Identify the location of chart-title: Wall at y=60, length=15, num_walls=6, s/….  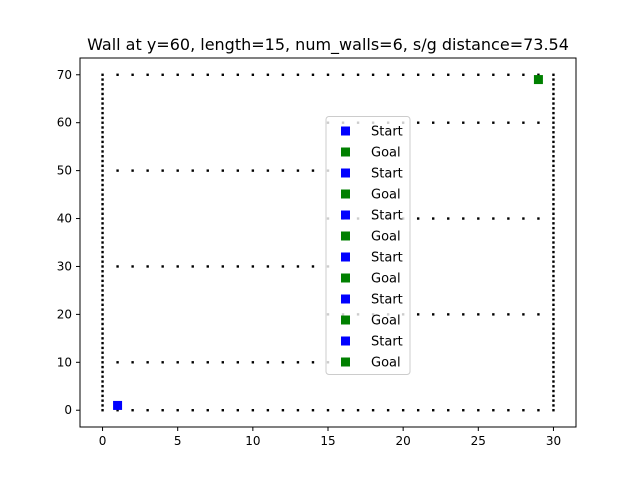
(328, 45).